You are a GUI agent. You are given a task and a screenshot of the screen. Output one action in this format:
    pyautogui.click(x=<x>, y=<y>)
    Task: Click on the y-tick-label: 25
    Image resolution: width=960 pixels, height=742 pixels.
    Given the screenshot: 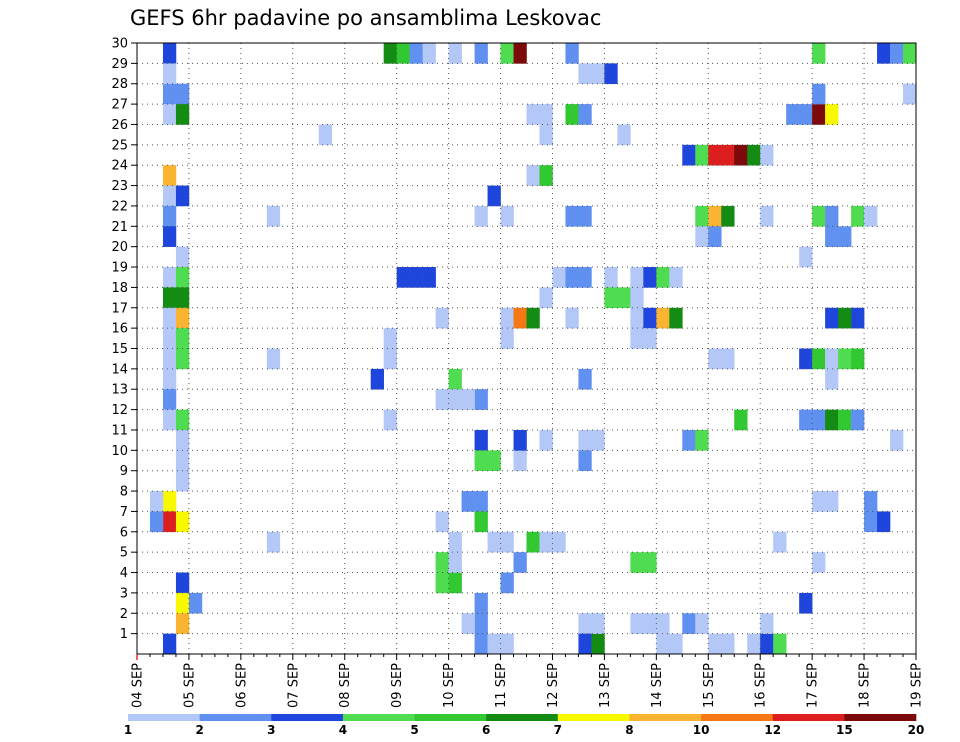 What is the action you would take?
    pyautogui.click(x=119, y=145)
    